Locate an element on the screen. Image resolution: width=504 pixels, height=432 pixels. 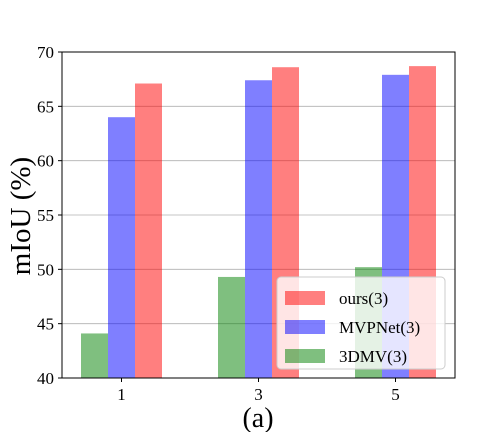
x-tick-label: 1 is located at coordinates (121, 394).